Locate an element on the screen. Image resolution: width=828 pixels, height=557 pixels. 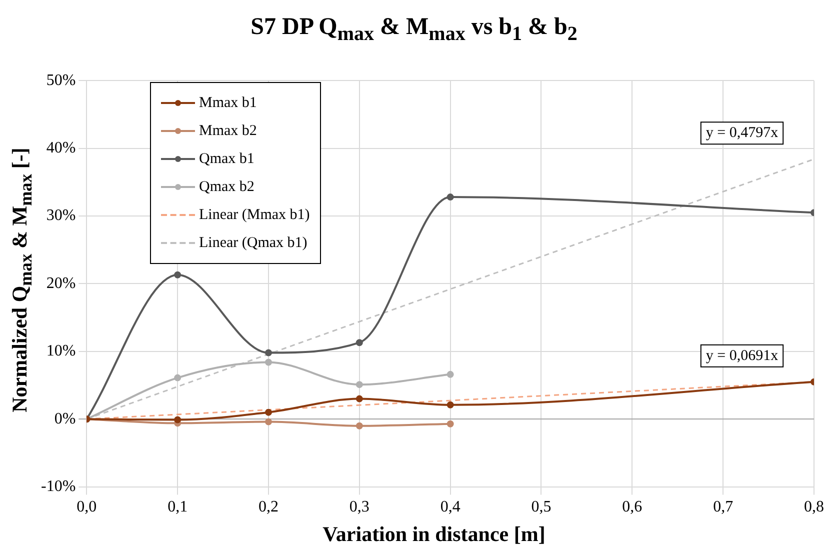
x-tick-label: 0,2 is located at coordinates (268, 507).